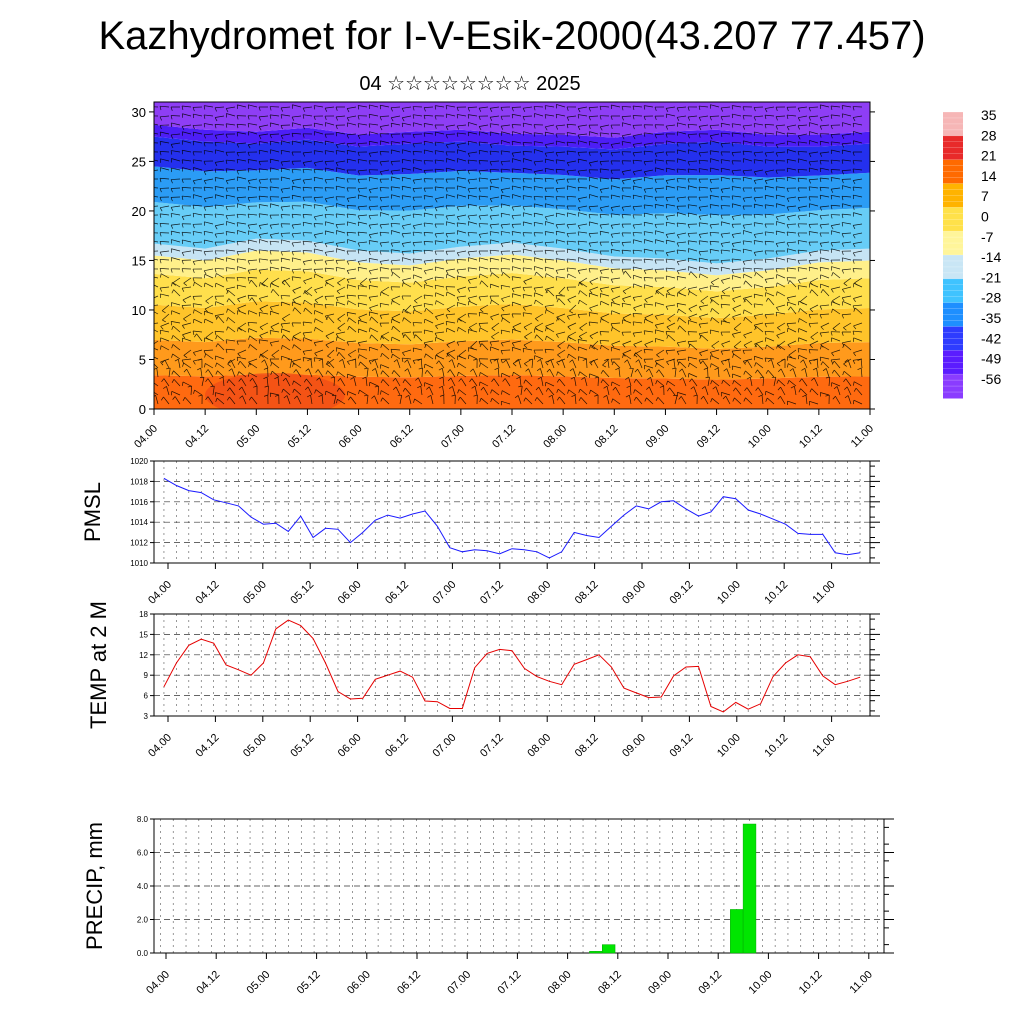  Describe the element at coordinates (991, 338) in the screenshot. I see `colorbar-label: -42` at that location.